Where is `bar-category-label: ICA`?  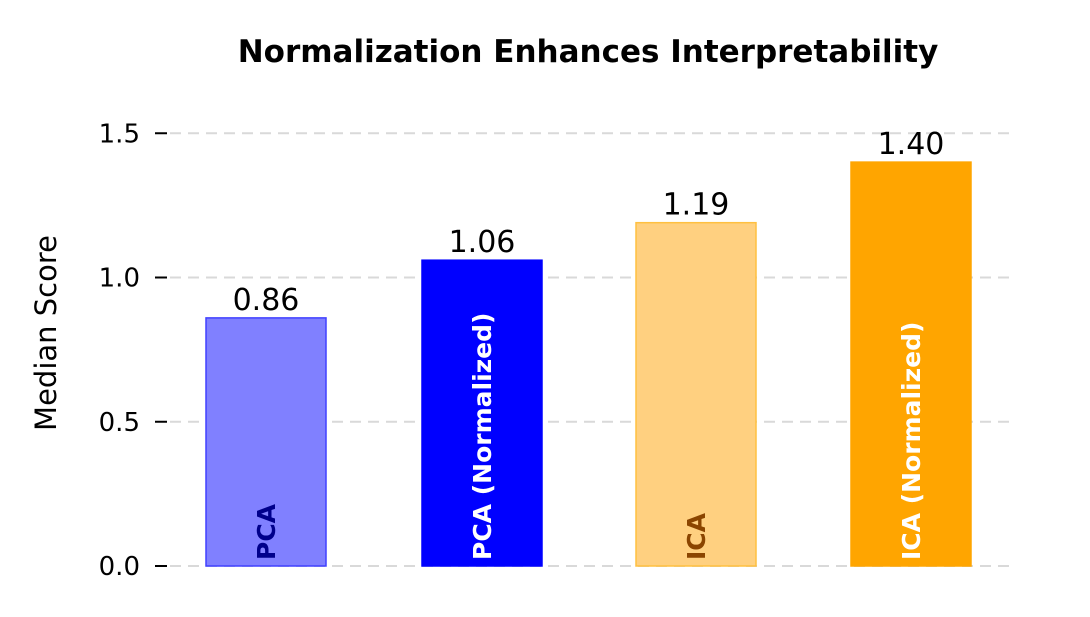
bar-category-label: ICA is located at coordinates (696, 536).